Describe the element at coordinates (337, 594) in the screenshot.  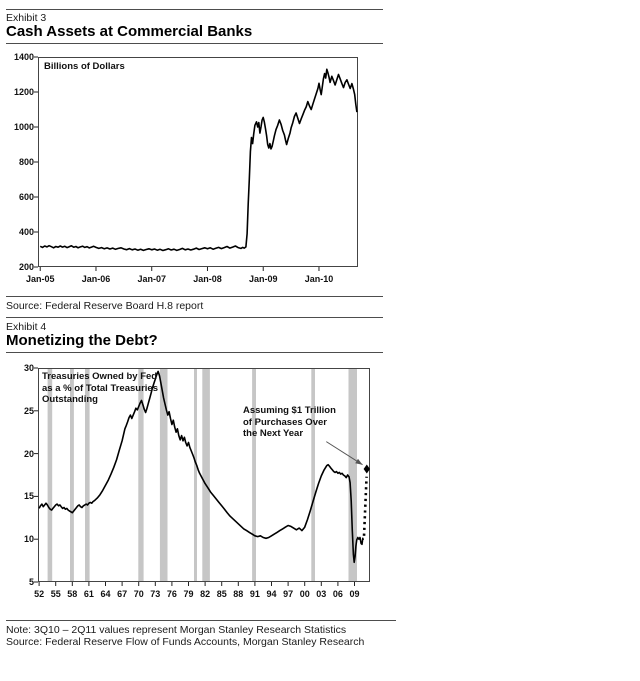
I see `x-axis-tick-label: 06` at that location.